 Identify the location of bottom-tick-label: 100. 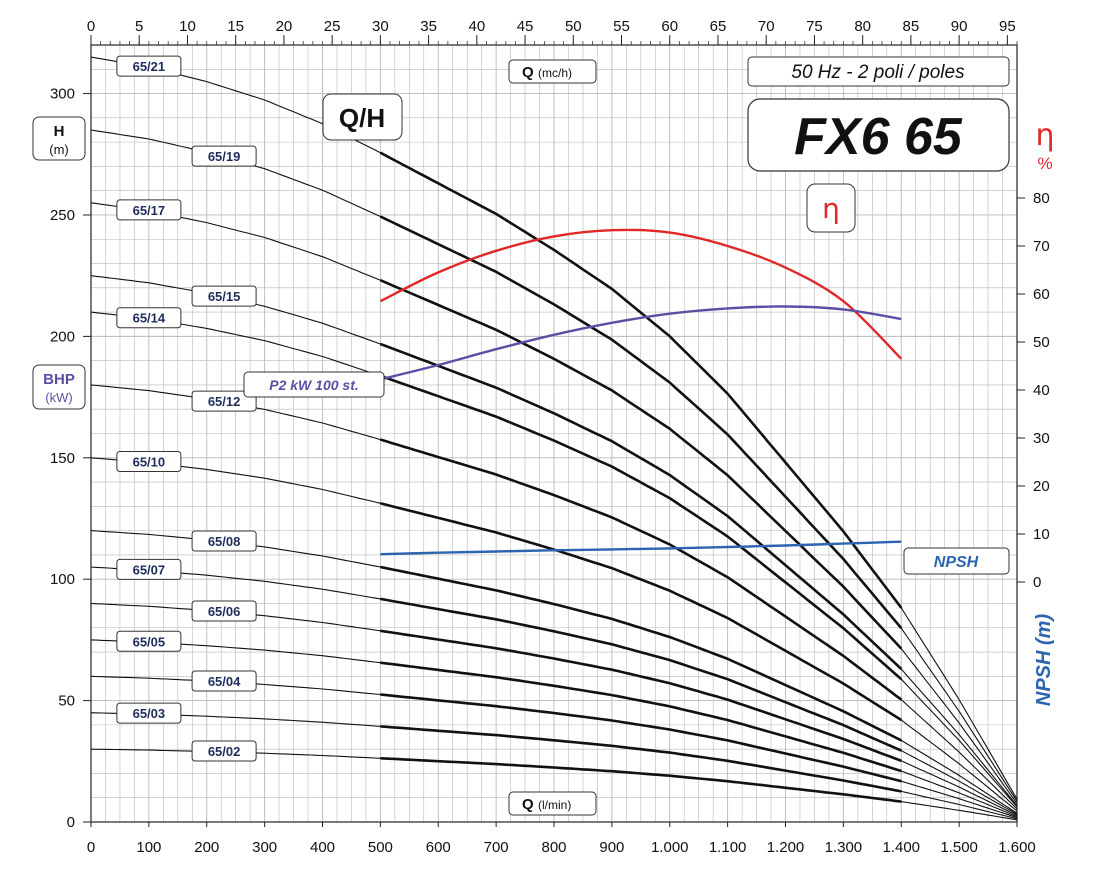
(148, 847).